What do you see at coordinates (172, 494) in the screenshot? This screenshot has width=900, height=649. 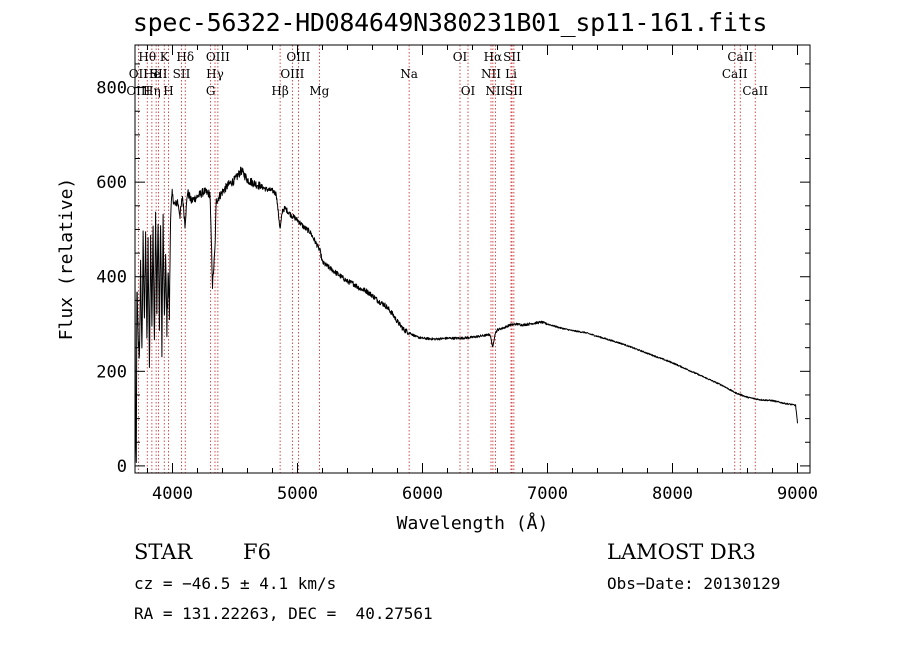 I see `x-tick-label: 4000` at bounding box center [172, 494].